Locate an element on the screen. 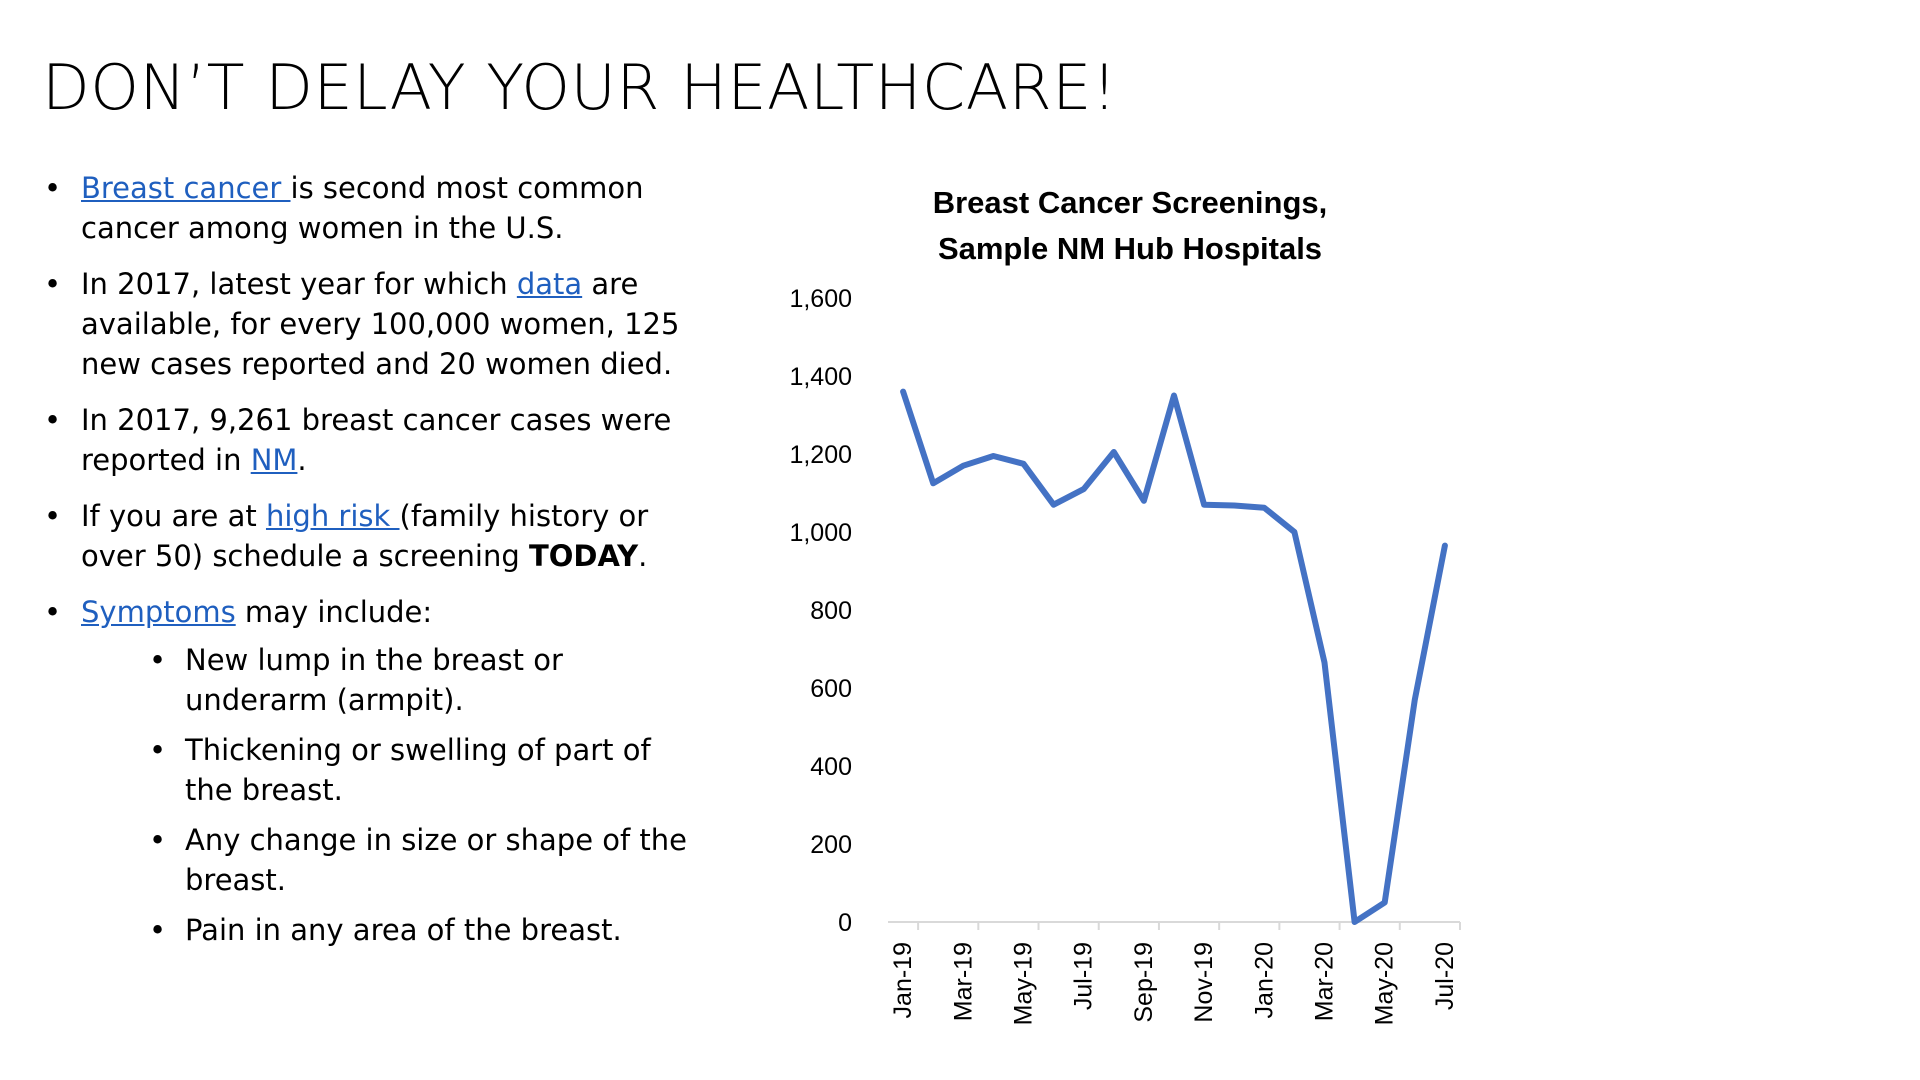  chart-title-line-2: Sample NM Hub Hospitals is located at coordinates (1130, 248).